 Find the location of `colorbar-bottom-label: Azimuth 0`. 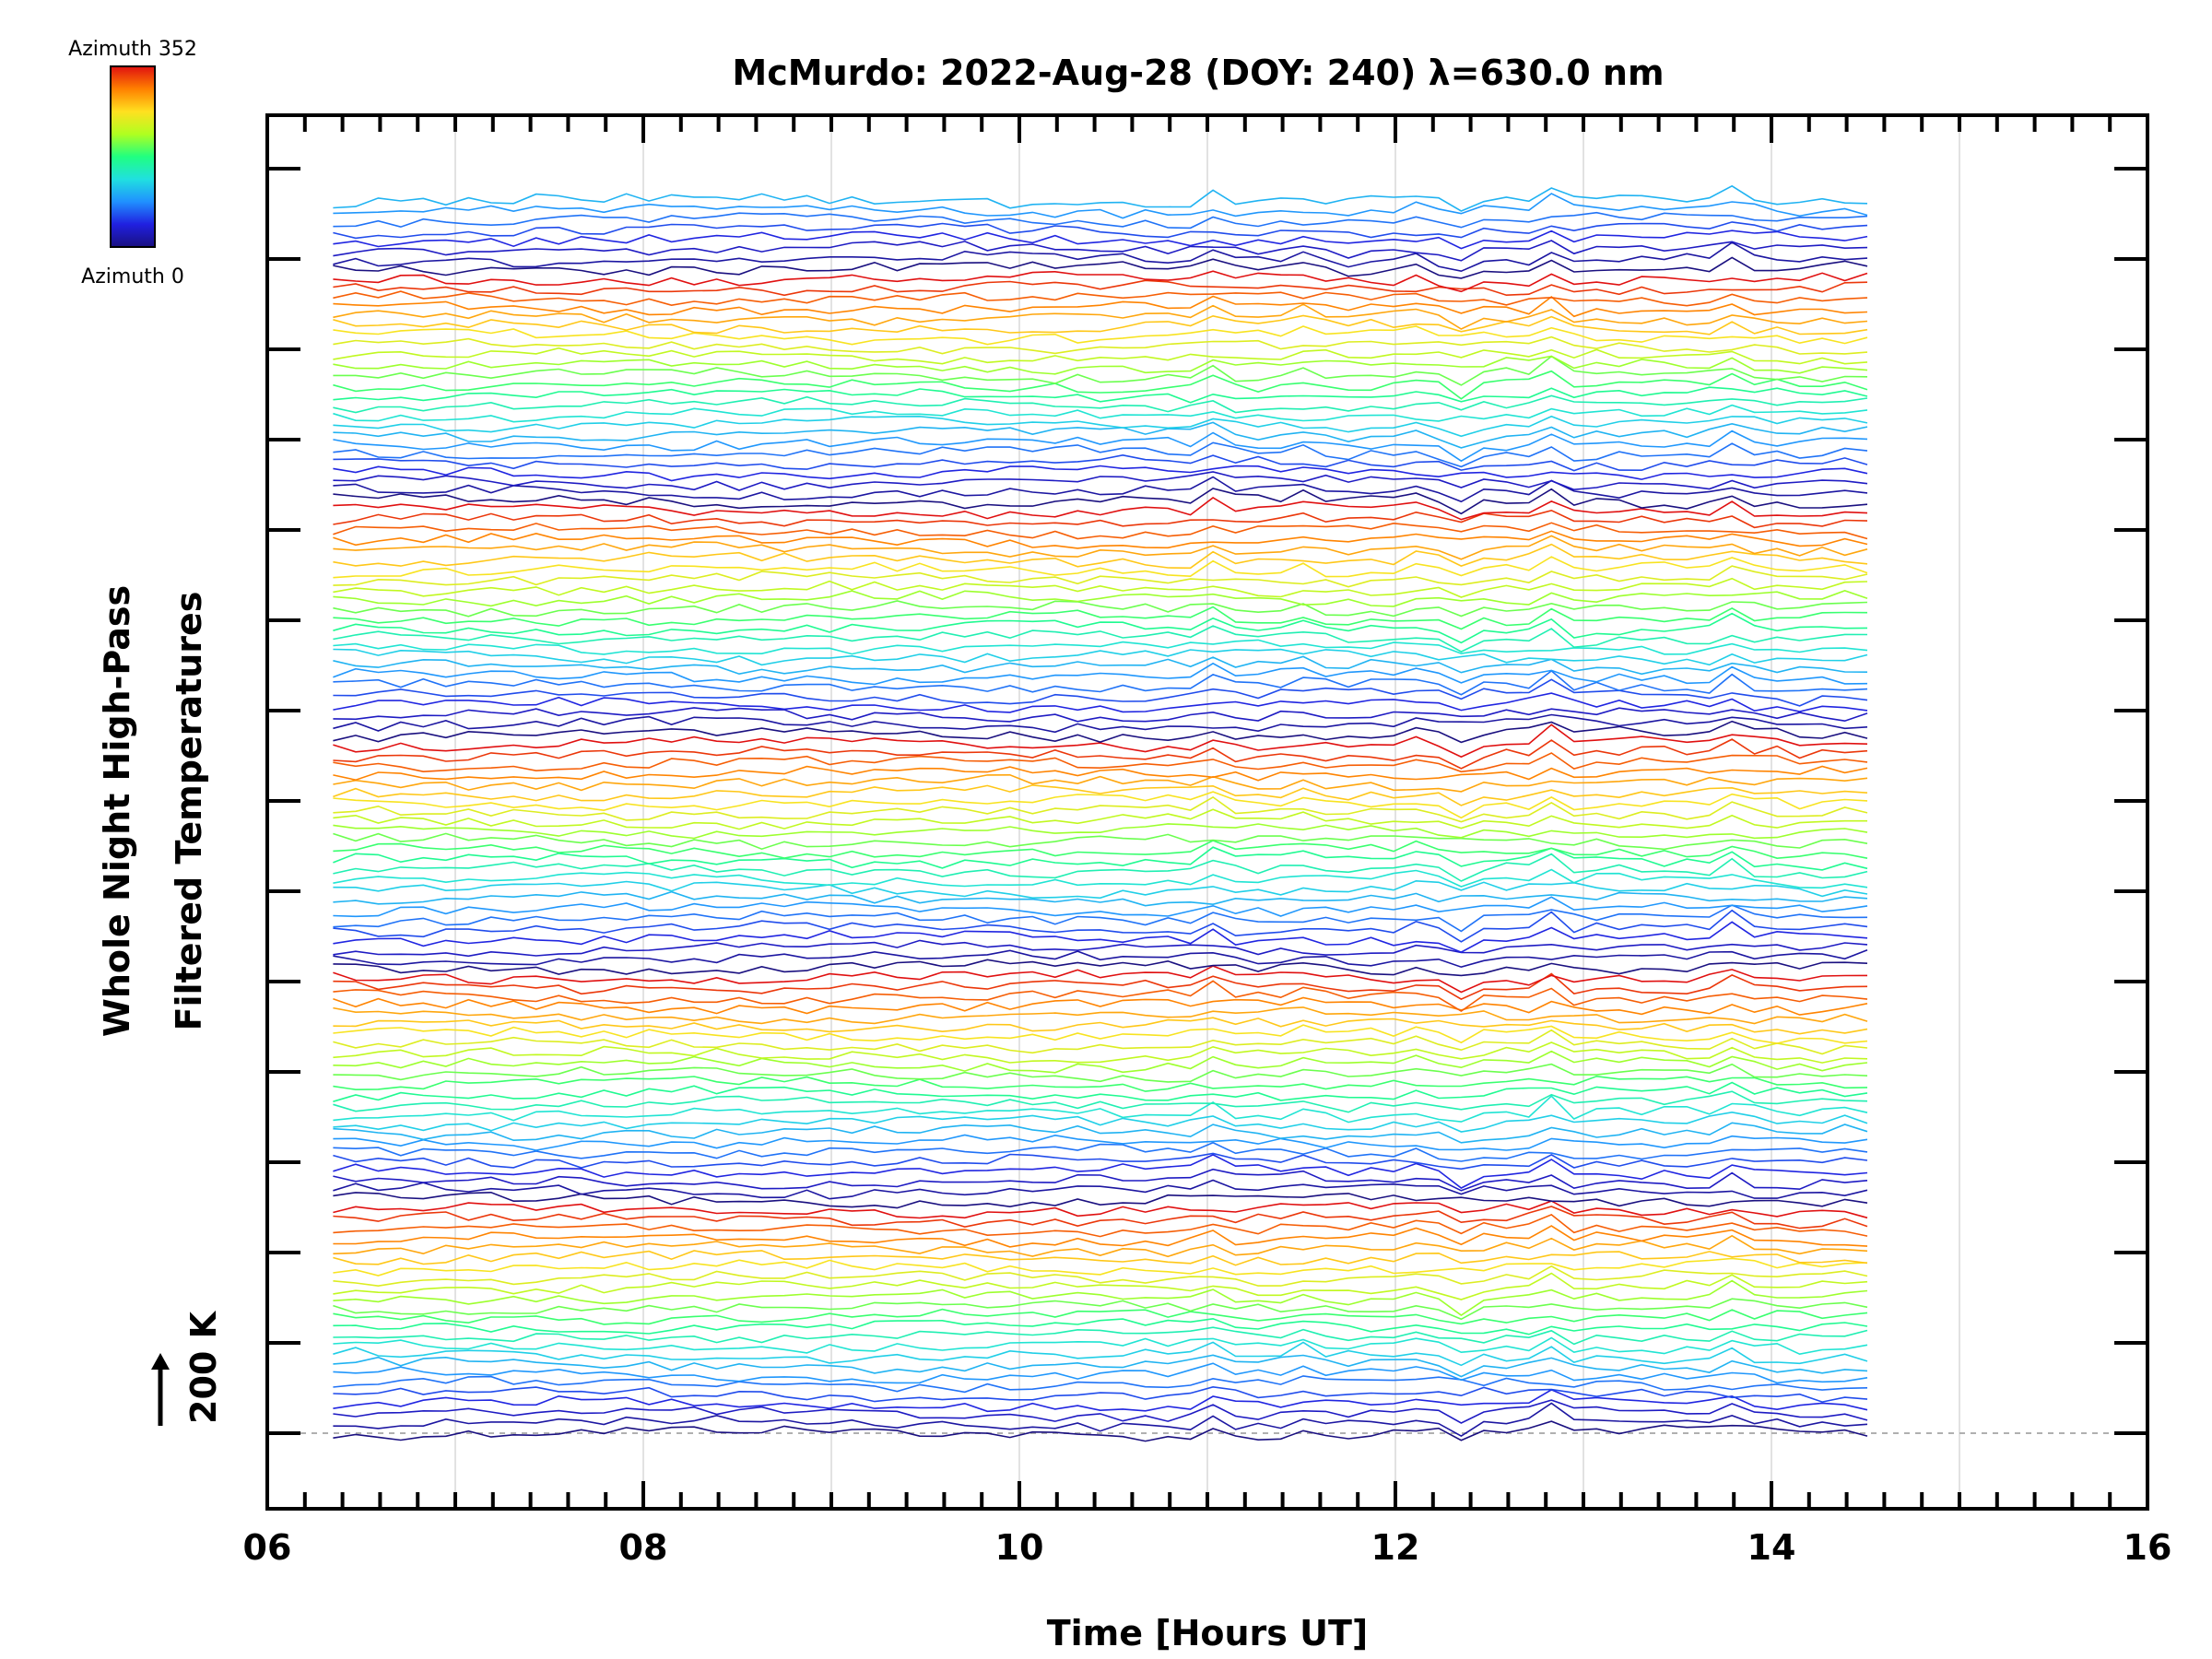

colorbar-bottom-label: Azimuth 0 is located at coordinates (132, 276).